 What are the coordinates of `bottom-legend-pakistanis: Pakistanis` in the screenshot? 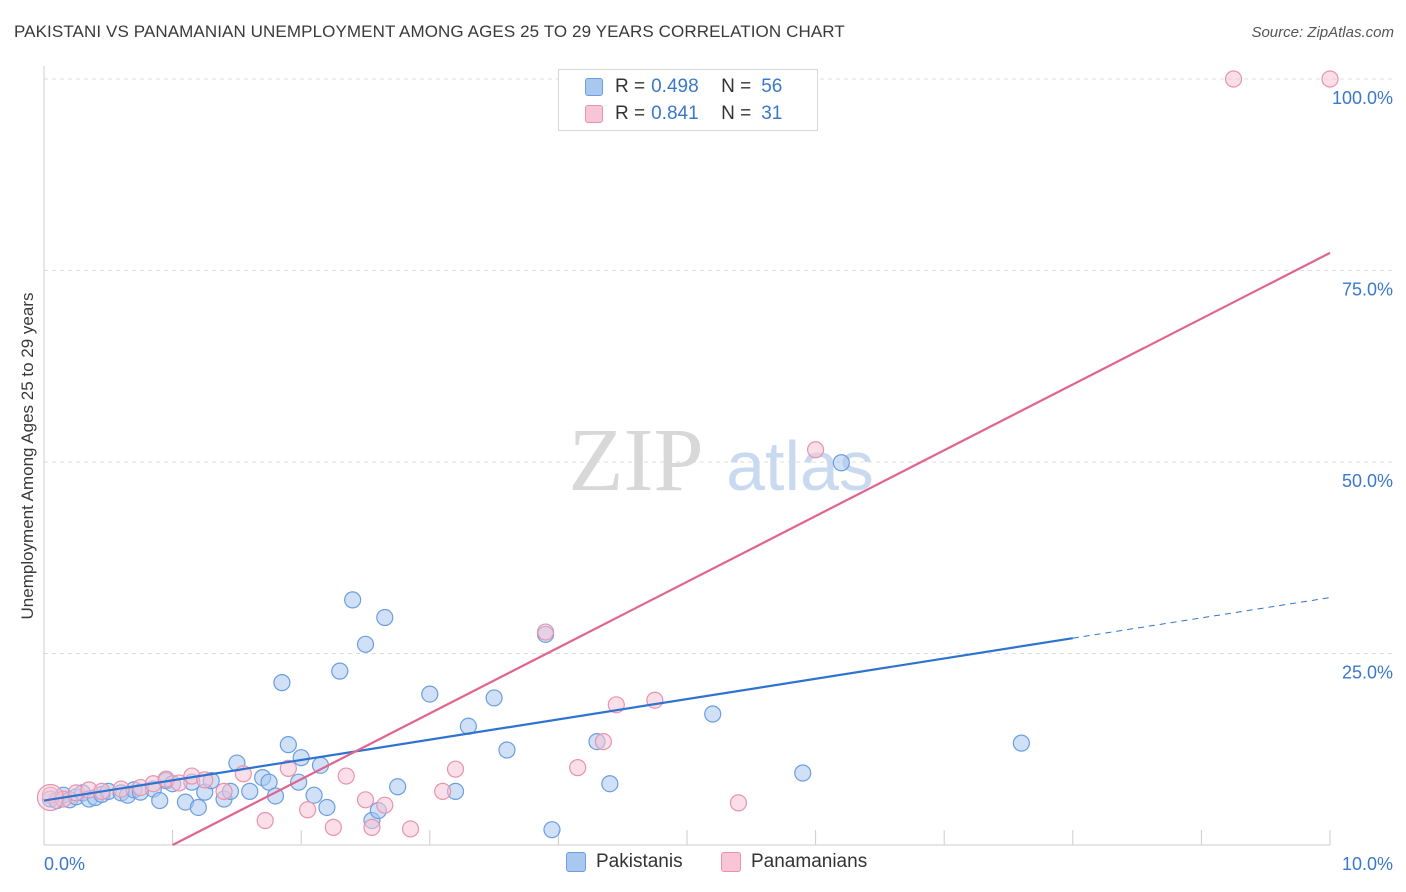 It's located at (624, 862).